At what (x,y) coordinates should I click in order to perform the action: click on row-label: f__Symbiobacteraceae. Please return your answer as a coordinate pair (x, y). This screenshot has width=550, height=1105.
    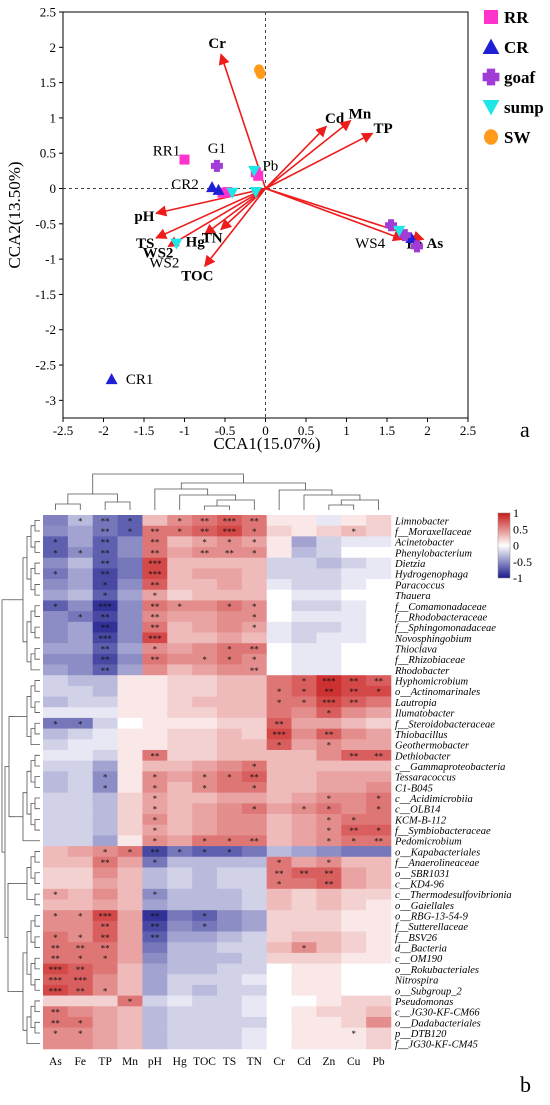
    Looking at the image, I should click on (443, 831).